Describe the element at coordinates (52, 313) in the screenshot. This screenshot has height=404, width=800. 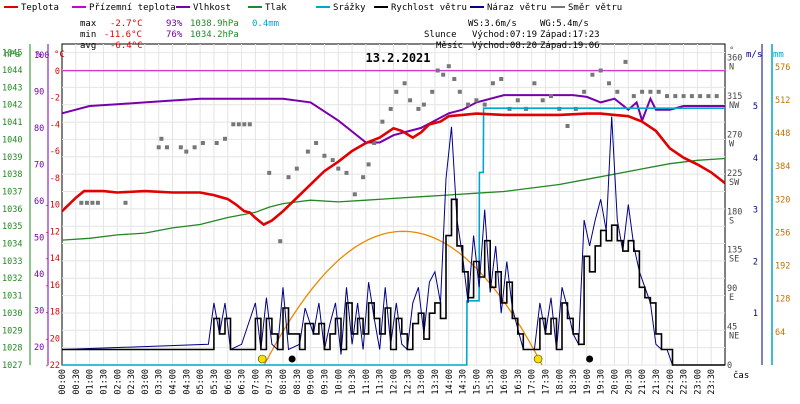
I see `temp-tick-label: -18` at that location.